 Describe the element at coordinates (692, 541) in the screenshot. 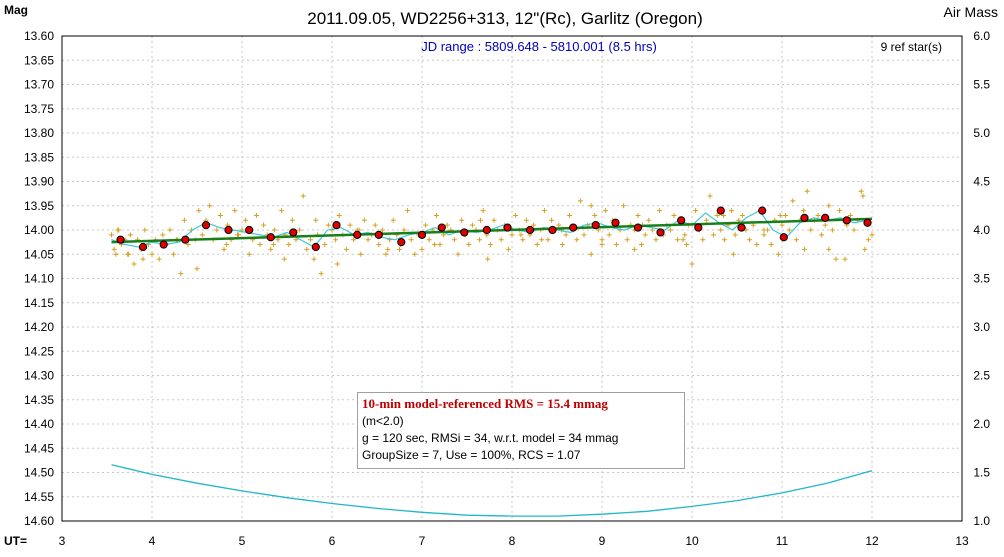

I see `x-tick-label: 10` at that location.